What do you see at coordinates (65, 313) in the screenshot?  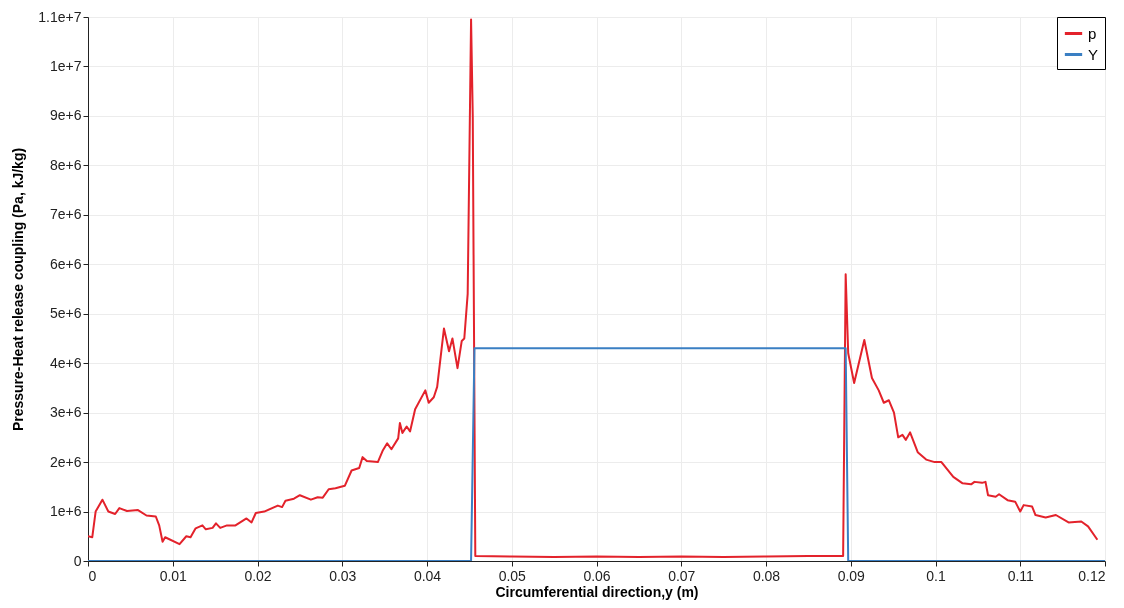 I see `y-tick-label: 5e+6` at bounding box center [65, 313].